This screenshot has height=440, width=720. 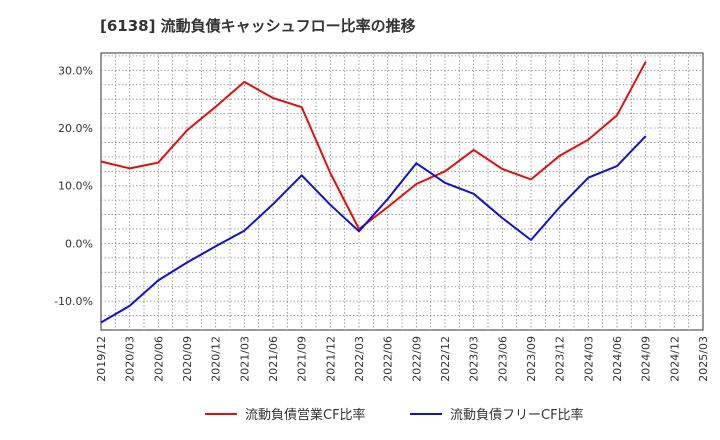 What do you see at coordinates (302, 359) in the screenshot?
I see `x-tick-label: 2021/09` at bounding box center [302, 359].